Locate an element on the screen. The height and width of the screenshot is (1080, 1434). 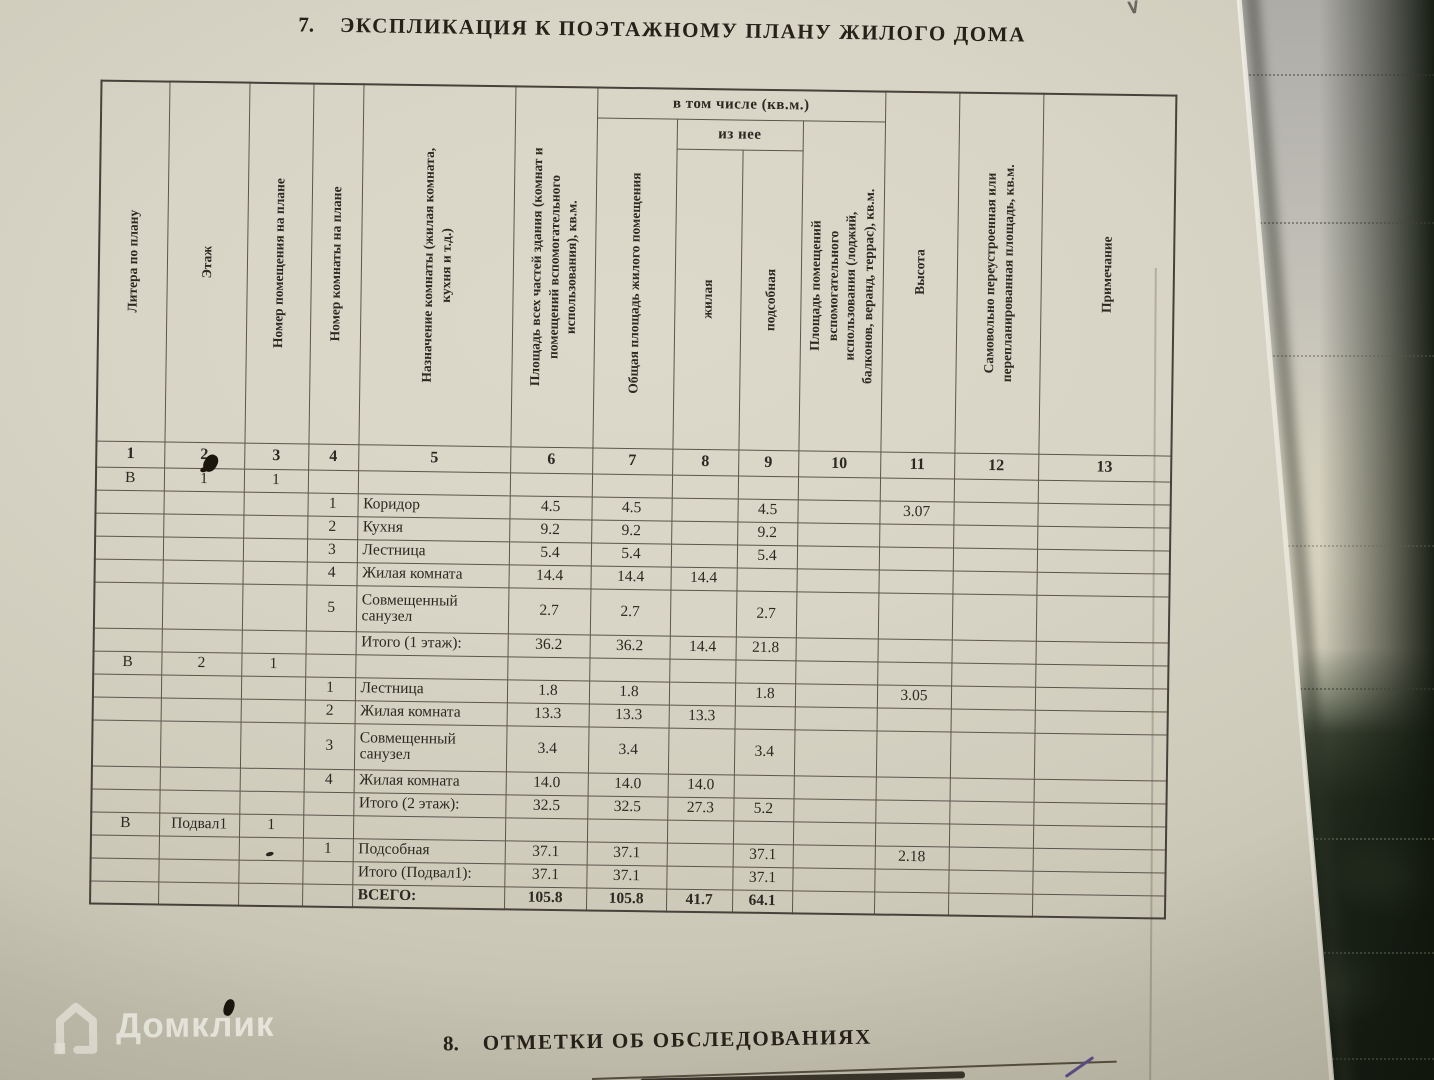
row-3-col-5: Лестница is located at coordinates (433, 552).